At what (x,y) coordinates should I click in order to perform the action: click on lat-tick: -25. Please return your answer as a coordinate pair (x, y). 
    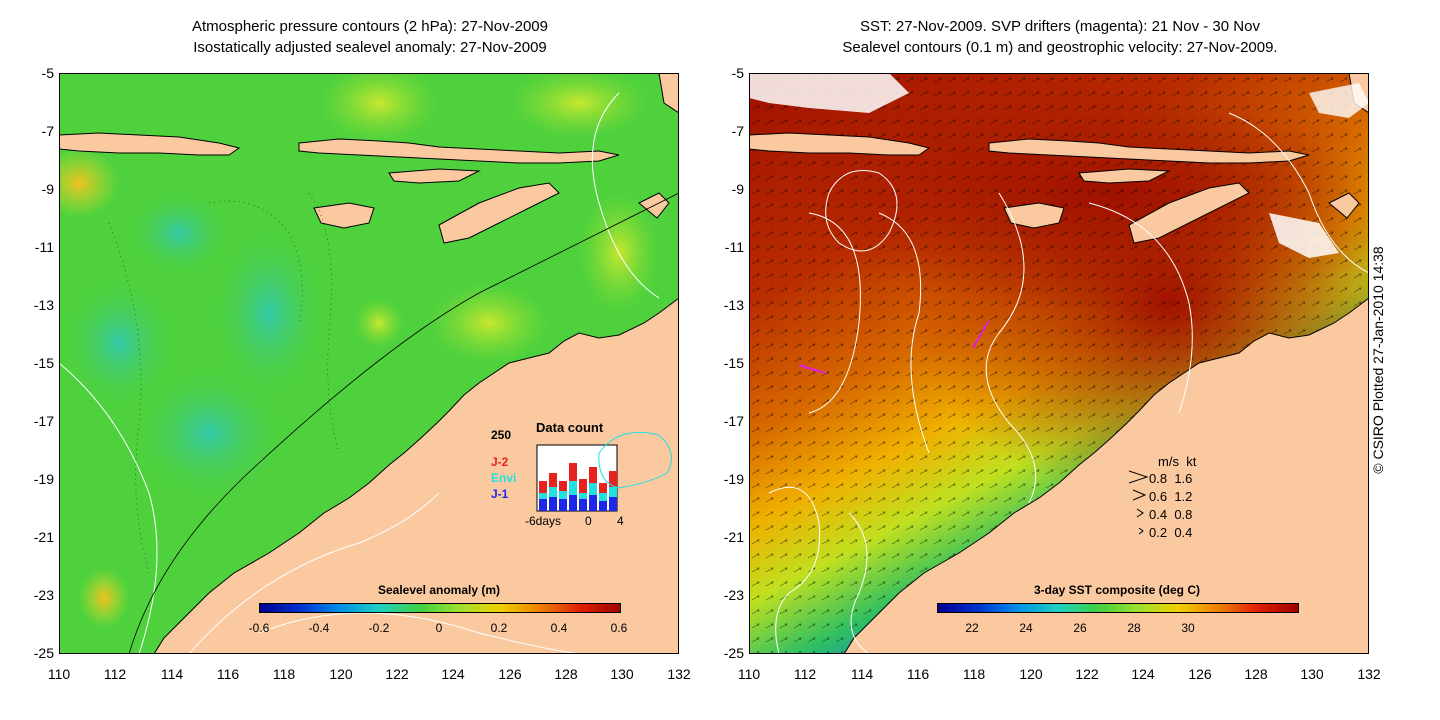
    Looking at the image, I should click on (733, 653).